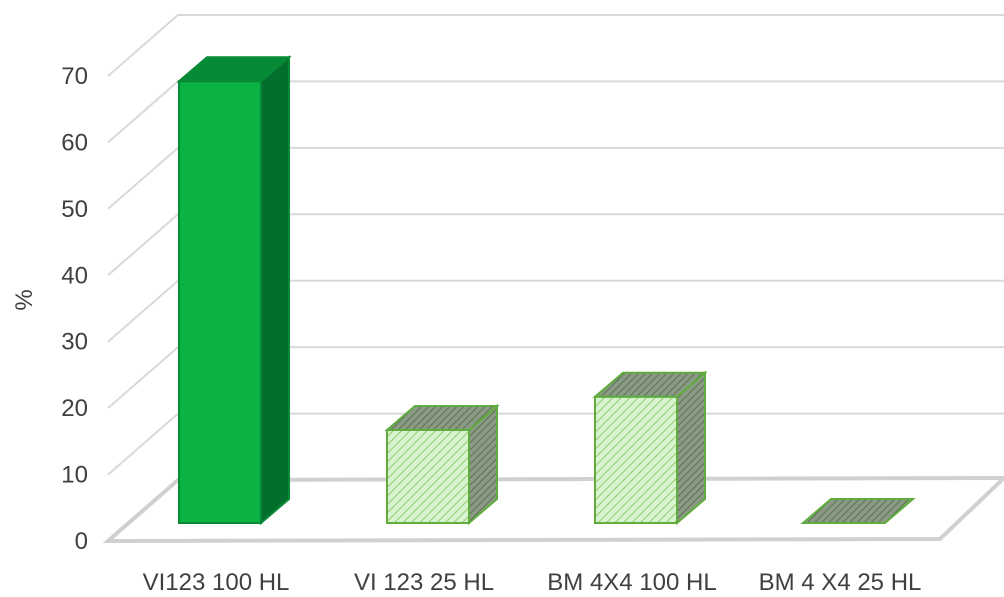 Image resolution: width=1004 pixels, height=597 pixels. Describe the element at coordinates (216, 582) in the screenshot. I see `x-tick-label: VI123 100 HL` at that location.